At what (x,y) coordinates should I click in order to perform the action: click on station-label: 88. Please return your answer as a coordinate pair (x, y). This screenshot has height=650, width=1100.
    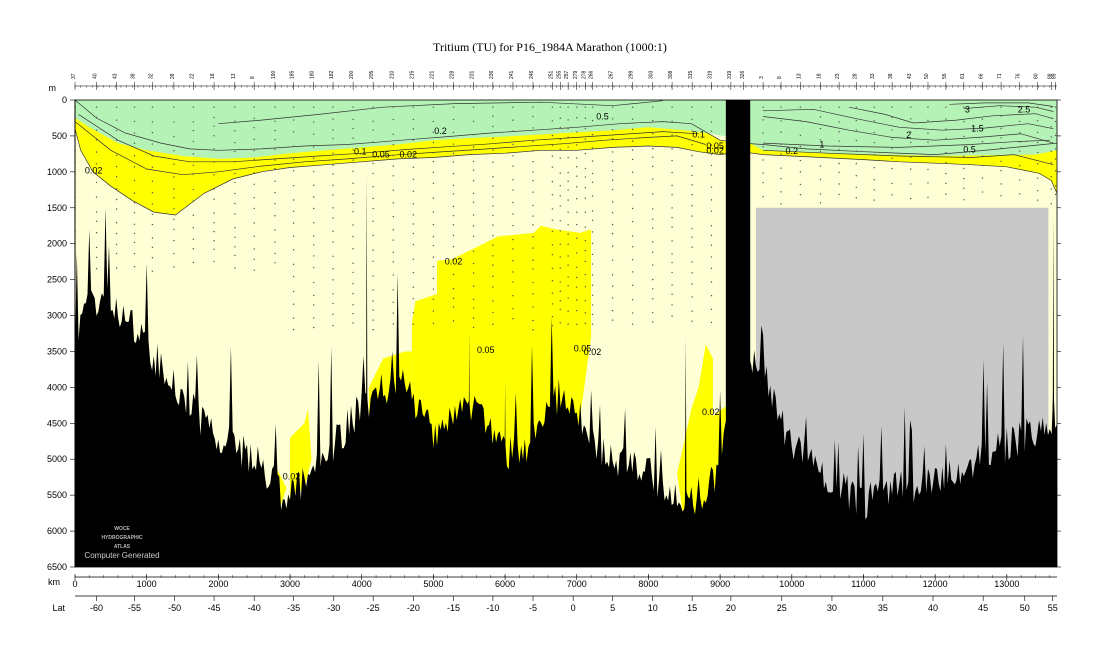
    Looking at the image, I should click on (1050, 76).